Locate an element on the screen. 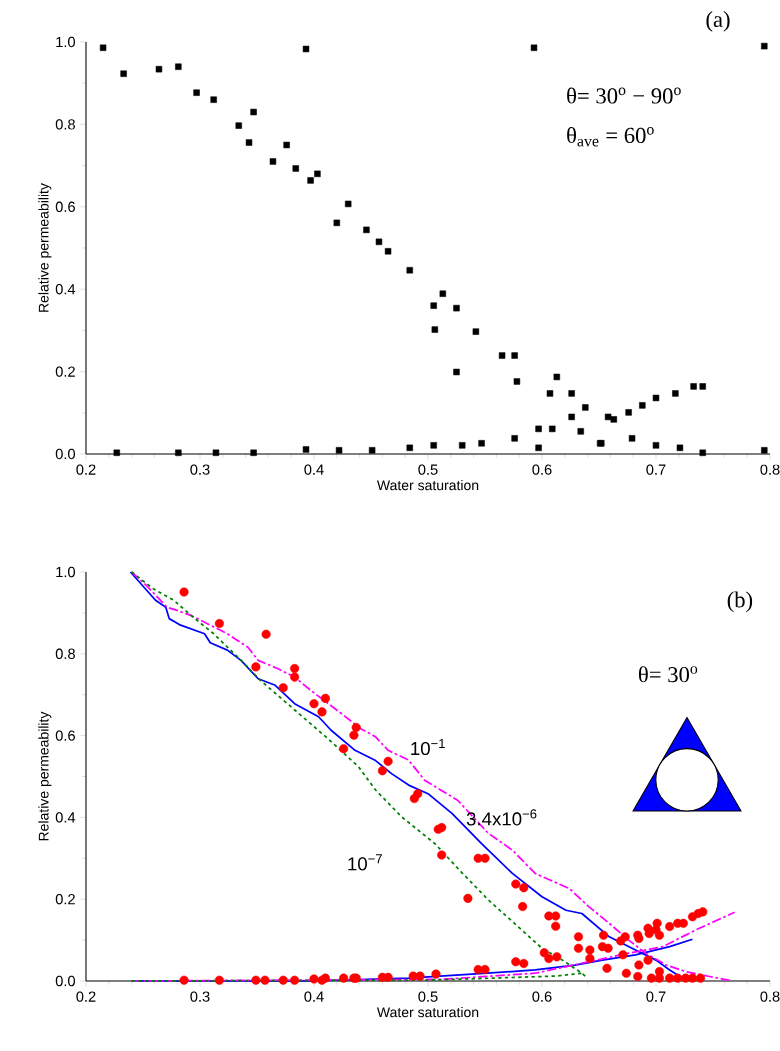 This screenshot has width=780, height=1051. annotation: 3.4x10$^{−6}$ is located at coordinates (501, 817).